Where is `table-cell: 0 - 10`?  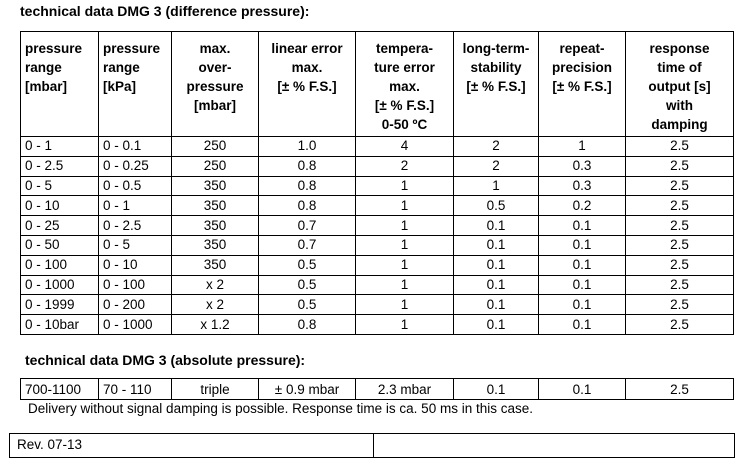
table-cell: 0 - 10 is located at coordinates (135, 265).